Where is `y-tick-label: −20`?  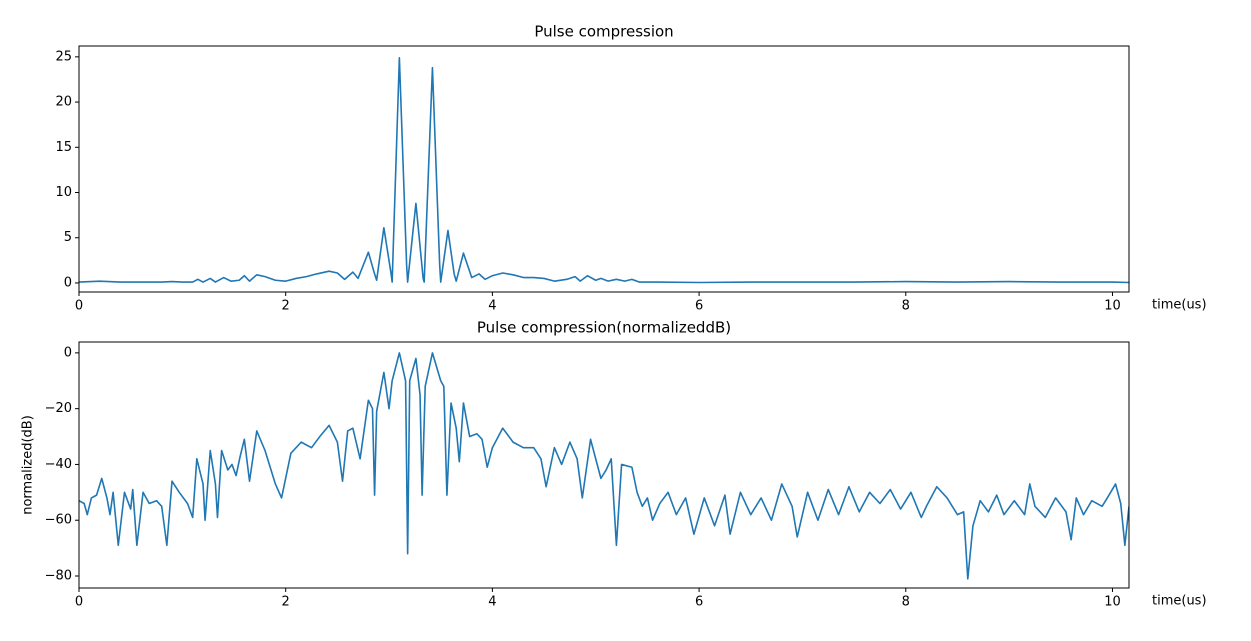 y-tick-label: −20 is located at coordinates (58, 408).